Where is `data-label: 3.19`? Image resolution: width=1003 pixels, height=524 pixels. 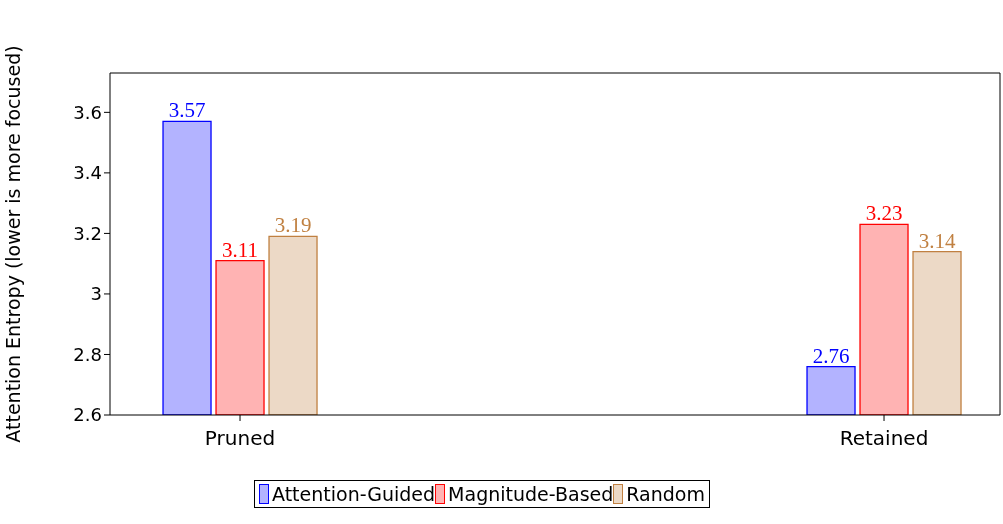
data-label: 3.19 is located at coordinates (293, 225).